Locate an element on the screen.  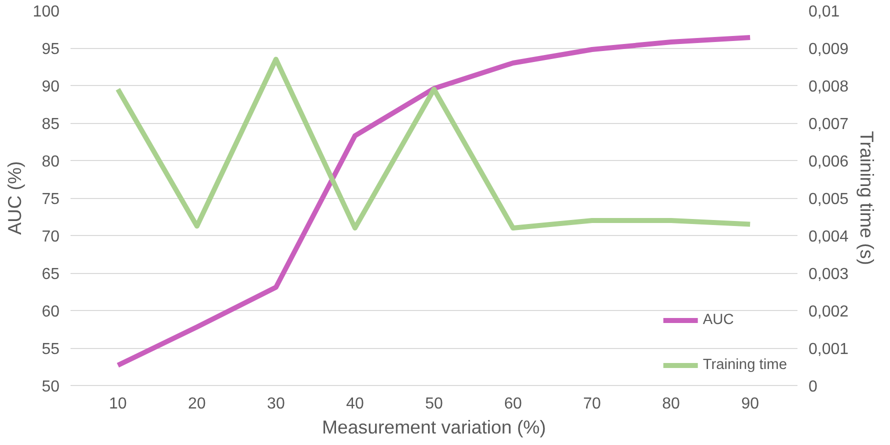
legend-label: AUC is located at coordinates (718, 320).